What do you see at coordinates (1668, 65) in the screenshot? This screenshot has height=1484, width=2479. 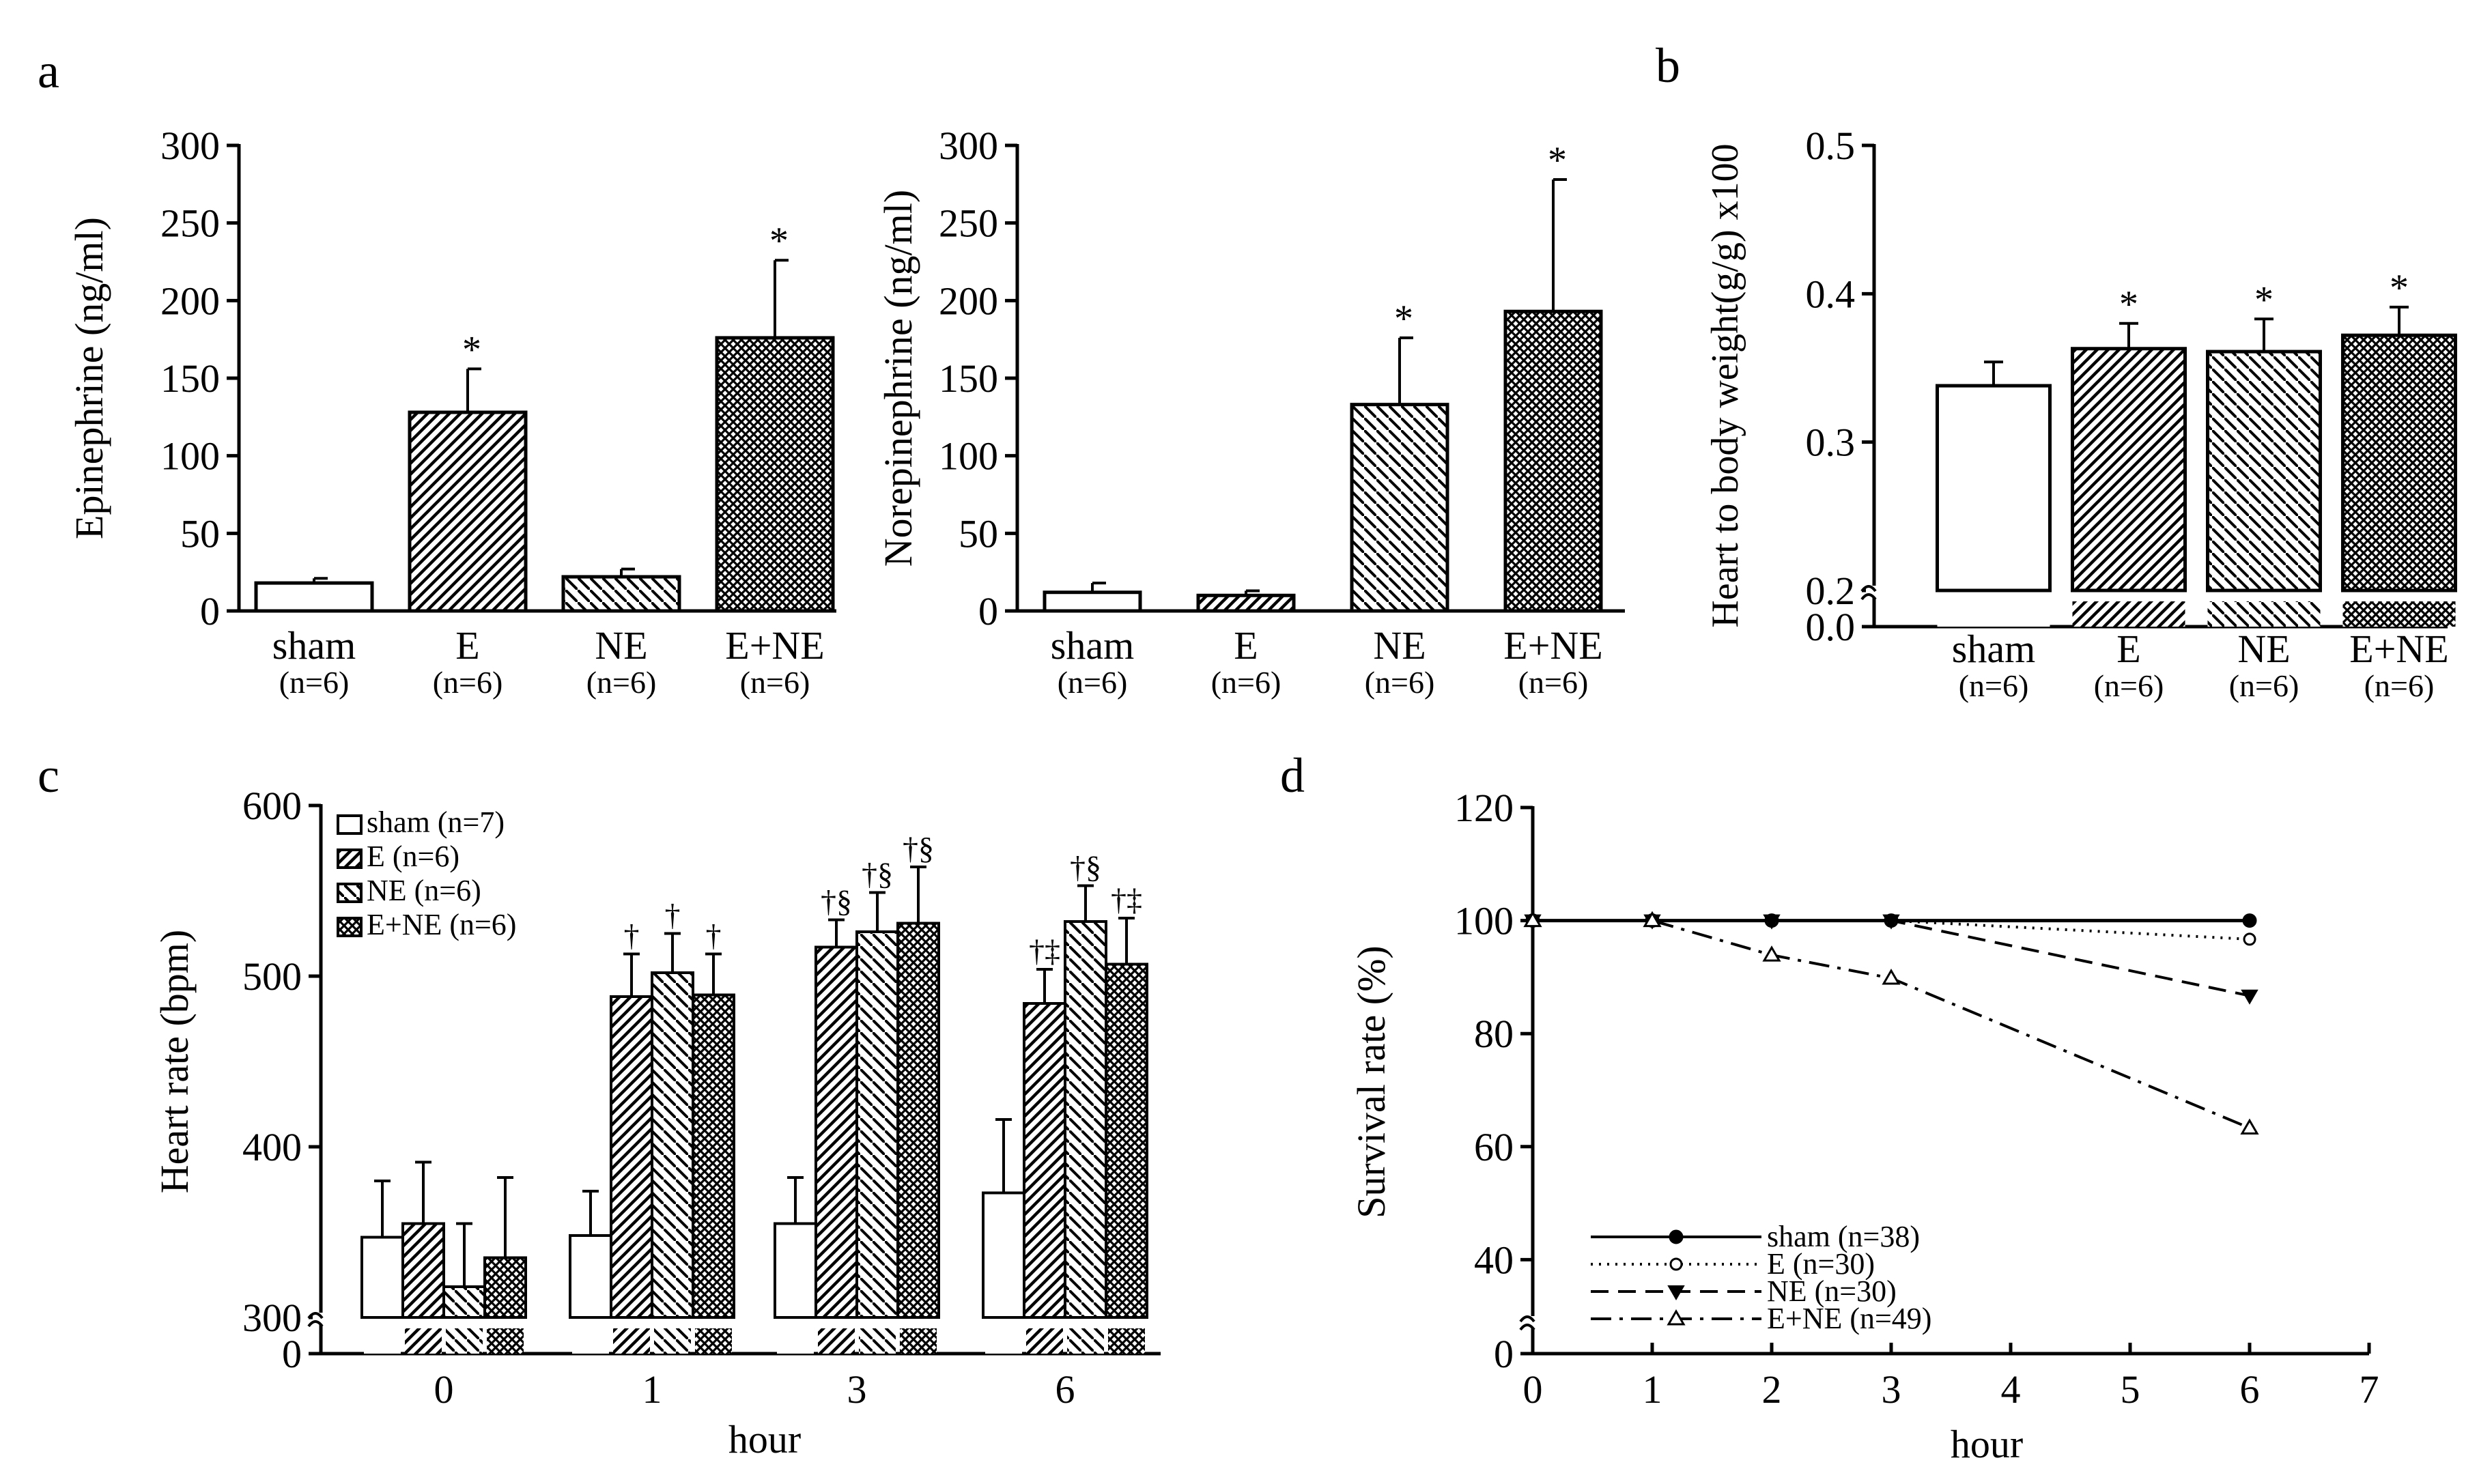 I see `panel-letter-b: b` at bounding box center [1668, 65].